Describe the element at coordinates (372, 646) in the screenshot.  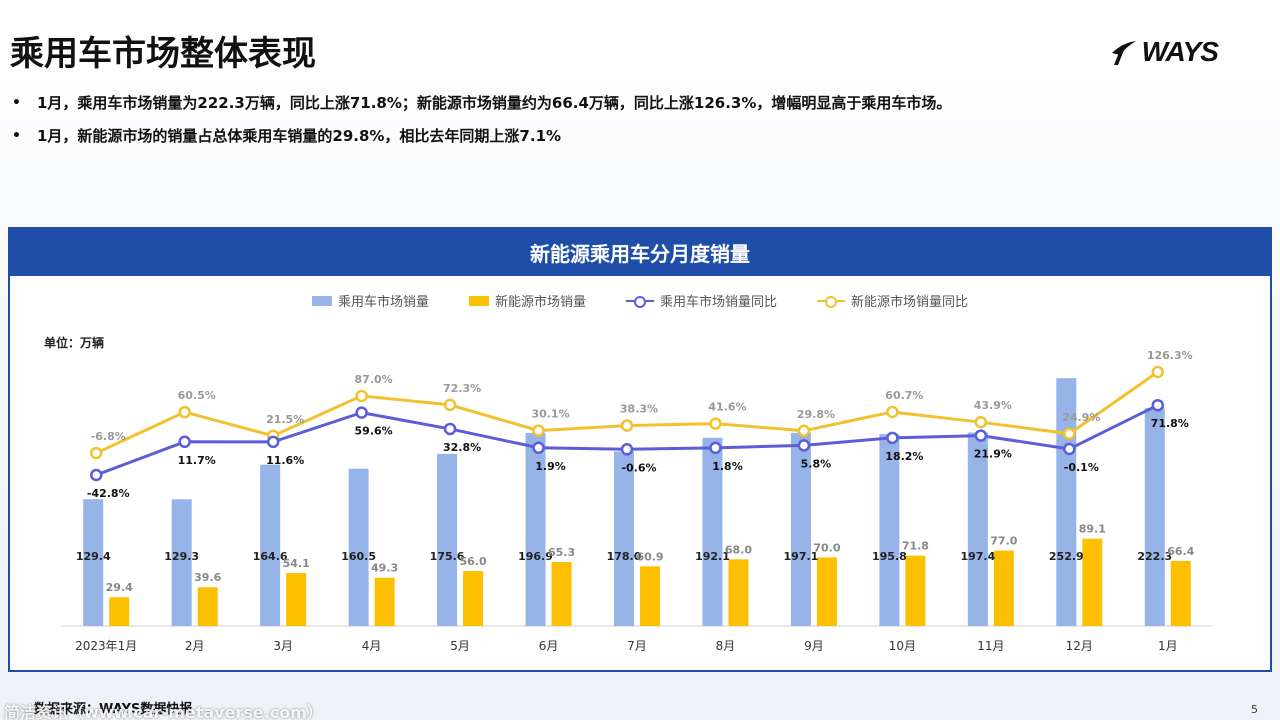
I see `x-tick-label: 4月` at that location.